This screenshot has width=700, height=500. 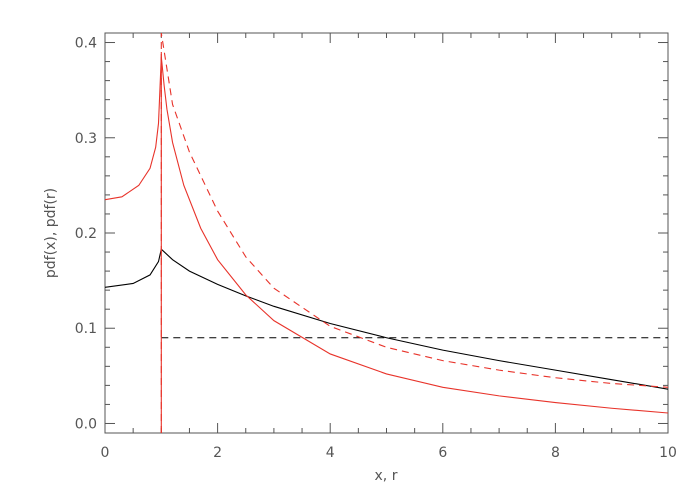 What do you see at coordinates (86, 44) in the screenshot?
I see `y-tick-label: 0.4` at bounding box center [86, 44].